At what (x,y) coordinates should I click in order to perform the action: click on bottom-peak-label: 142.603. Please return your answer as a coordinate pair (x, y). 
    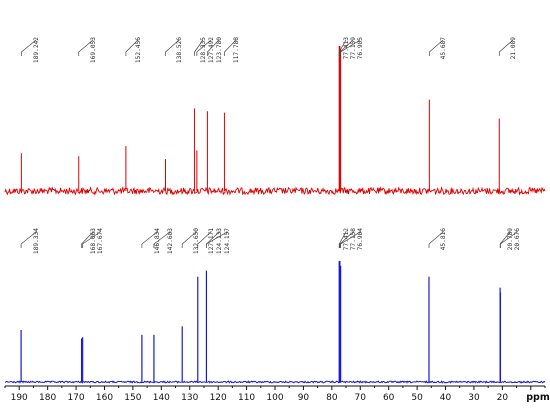
    Looking at the image, I should click on (170, 241).